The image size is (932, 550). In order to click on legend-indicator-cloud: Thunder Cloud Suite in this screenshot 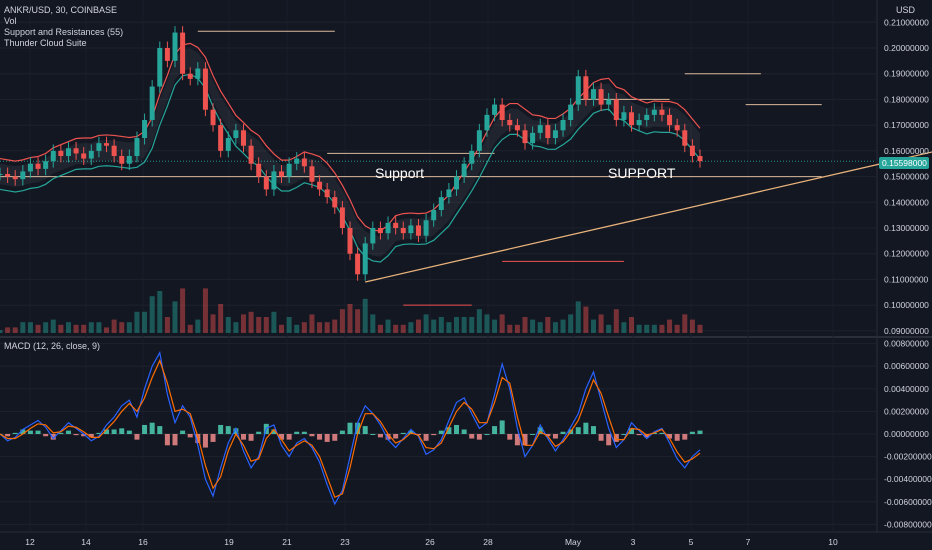, I will do `click(45, 43)`.